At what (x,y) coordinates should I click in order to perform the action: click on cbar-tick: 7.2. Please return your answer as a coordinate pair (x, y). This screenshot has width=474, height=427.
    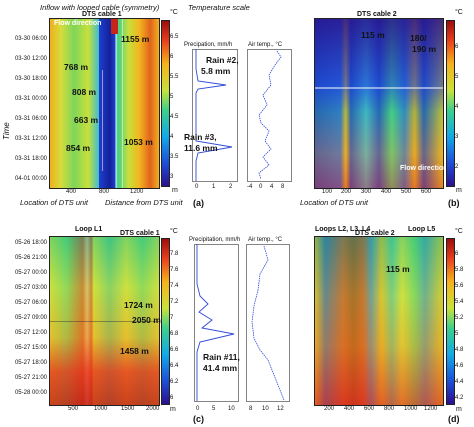
    Looking at the image, I should click on (174, 302).